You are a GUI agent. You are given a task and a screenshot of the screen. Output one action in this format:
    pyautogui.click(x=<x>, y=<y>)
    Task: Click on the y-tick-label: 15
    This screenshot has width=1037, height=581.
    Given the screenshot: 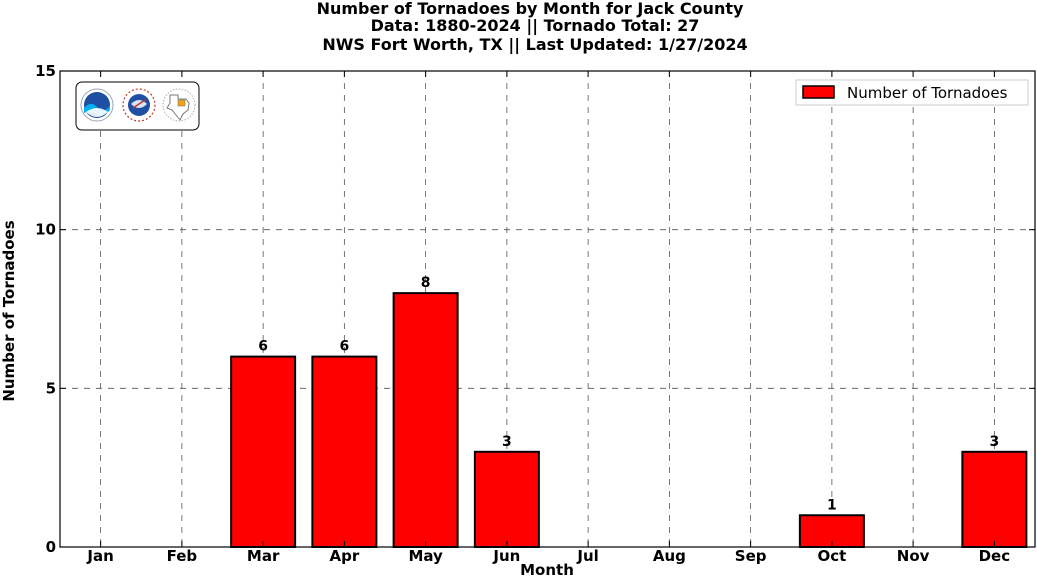 What is the action you would take?
    pyautogui.click(x=45, y=71)
    